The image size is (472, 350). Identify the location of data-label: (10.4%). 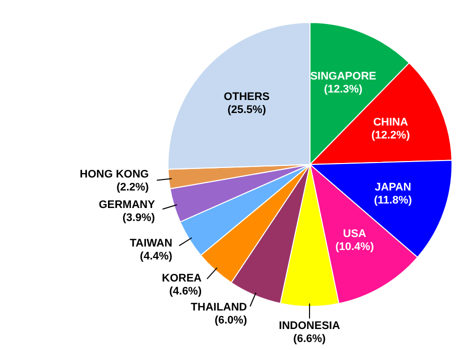
(354, 246).